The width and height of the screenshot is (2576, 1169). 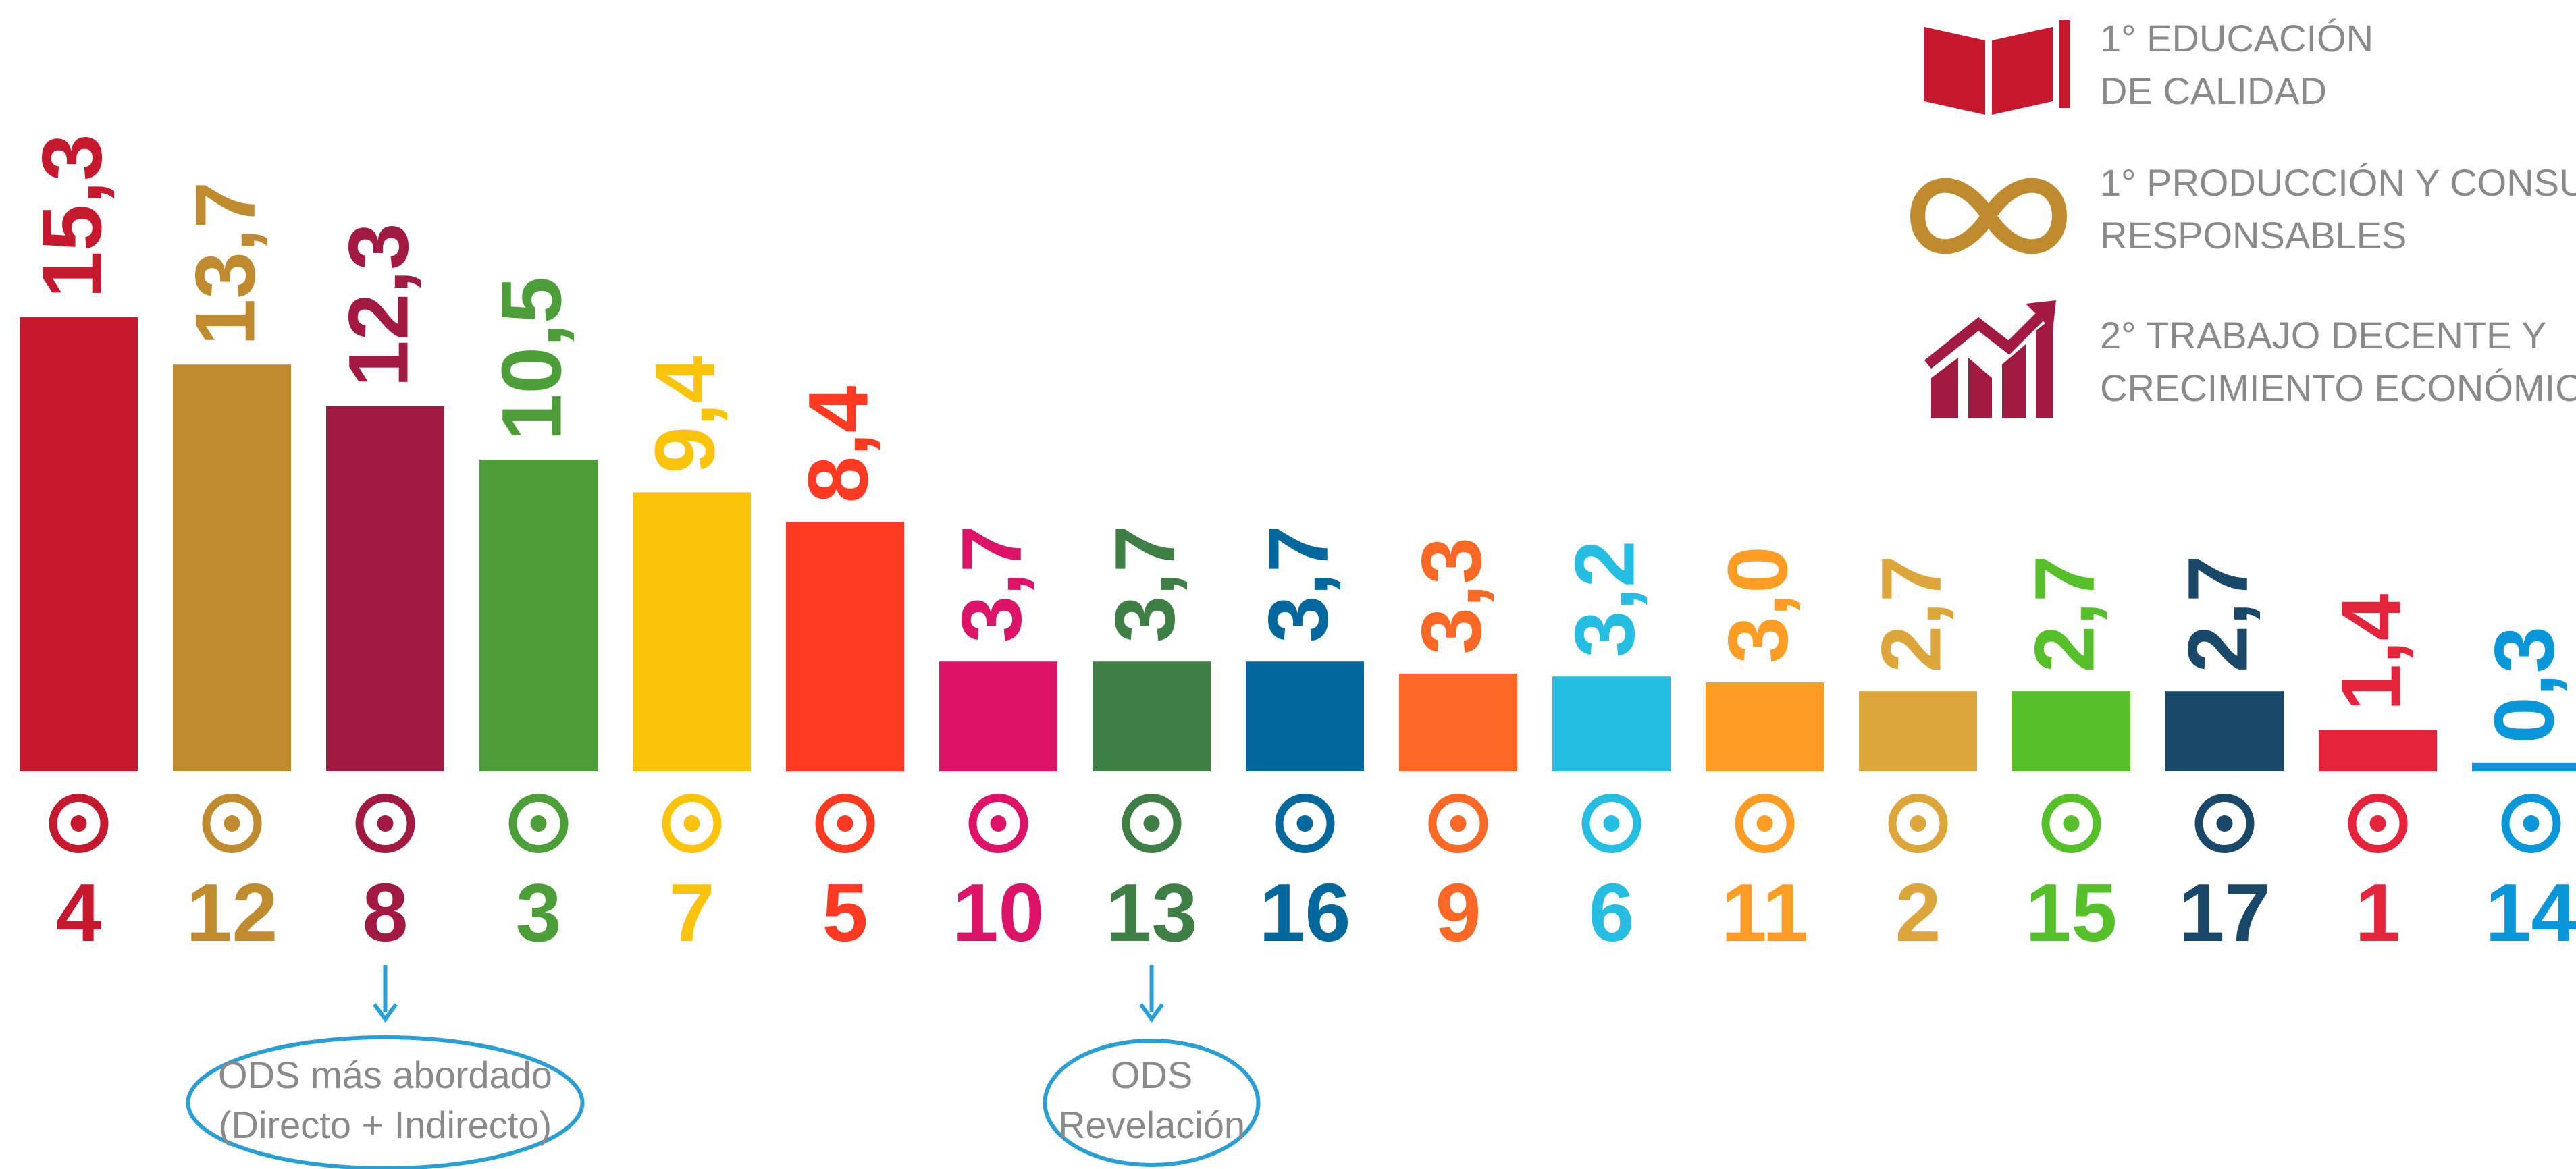 What do you see at coordinates (2525, 685) in the screenshot?
I see `value-label: 0,3` at bounding box center [2525, 685].